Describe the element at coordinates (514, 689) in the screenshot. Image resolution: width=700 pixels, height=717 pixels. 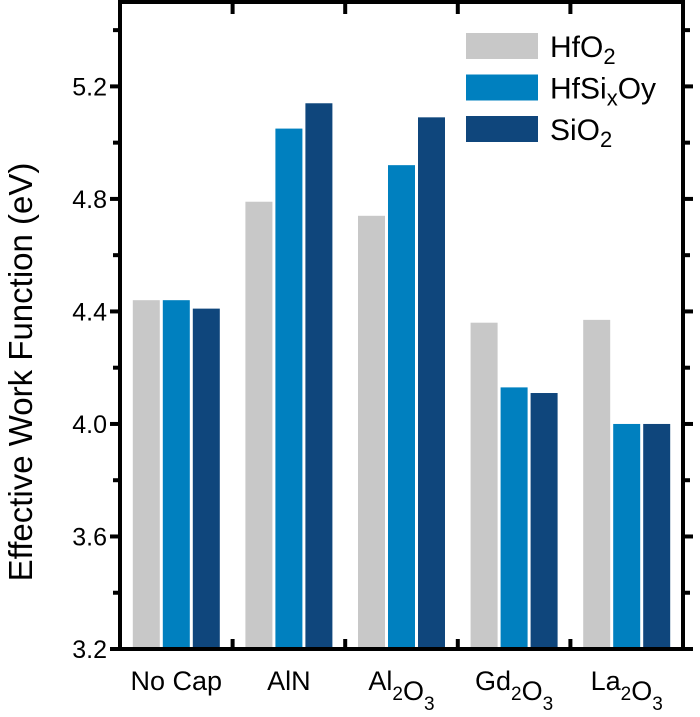
I see `x-tick-label: Gd2O3` at that location.